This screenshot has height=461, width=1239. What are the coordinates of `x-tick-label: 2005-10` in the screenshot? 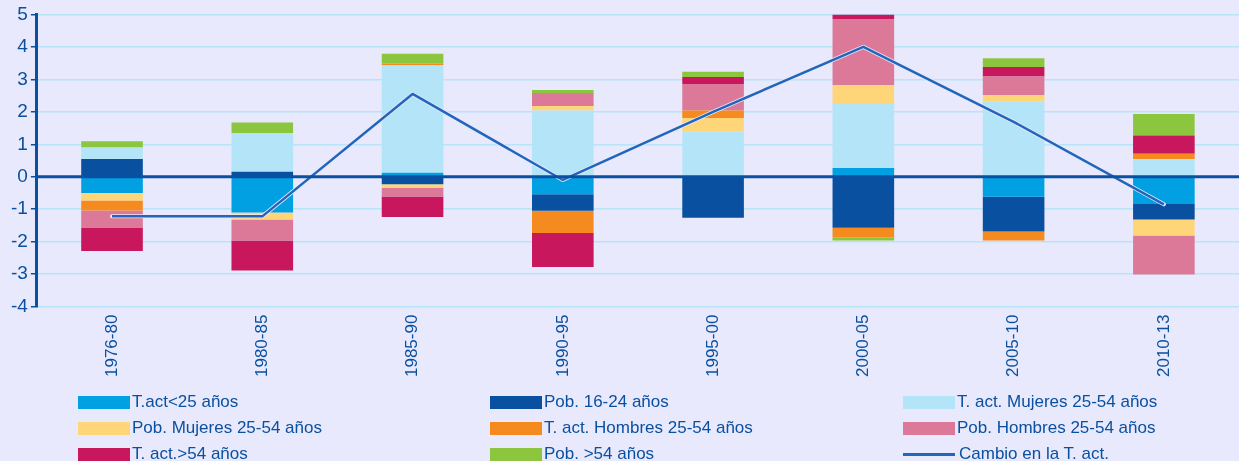 It's located at (1013, 345).